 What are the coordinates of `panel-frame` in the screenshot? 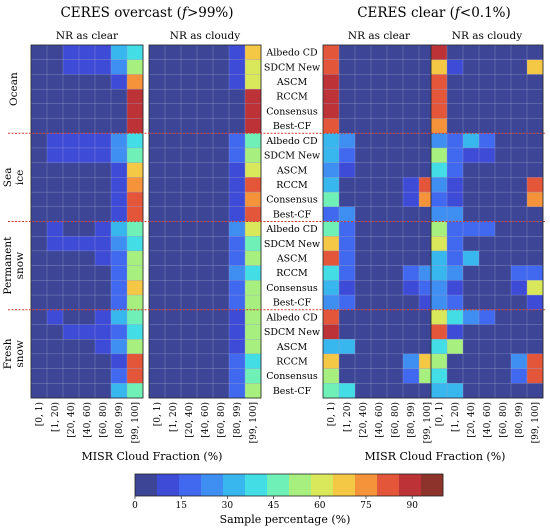 It's located at (487, 221).